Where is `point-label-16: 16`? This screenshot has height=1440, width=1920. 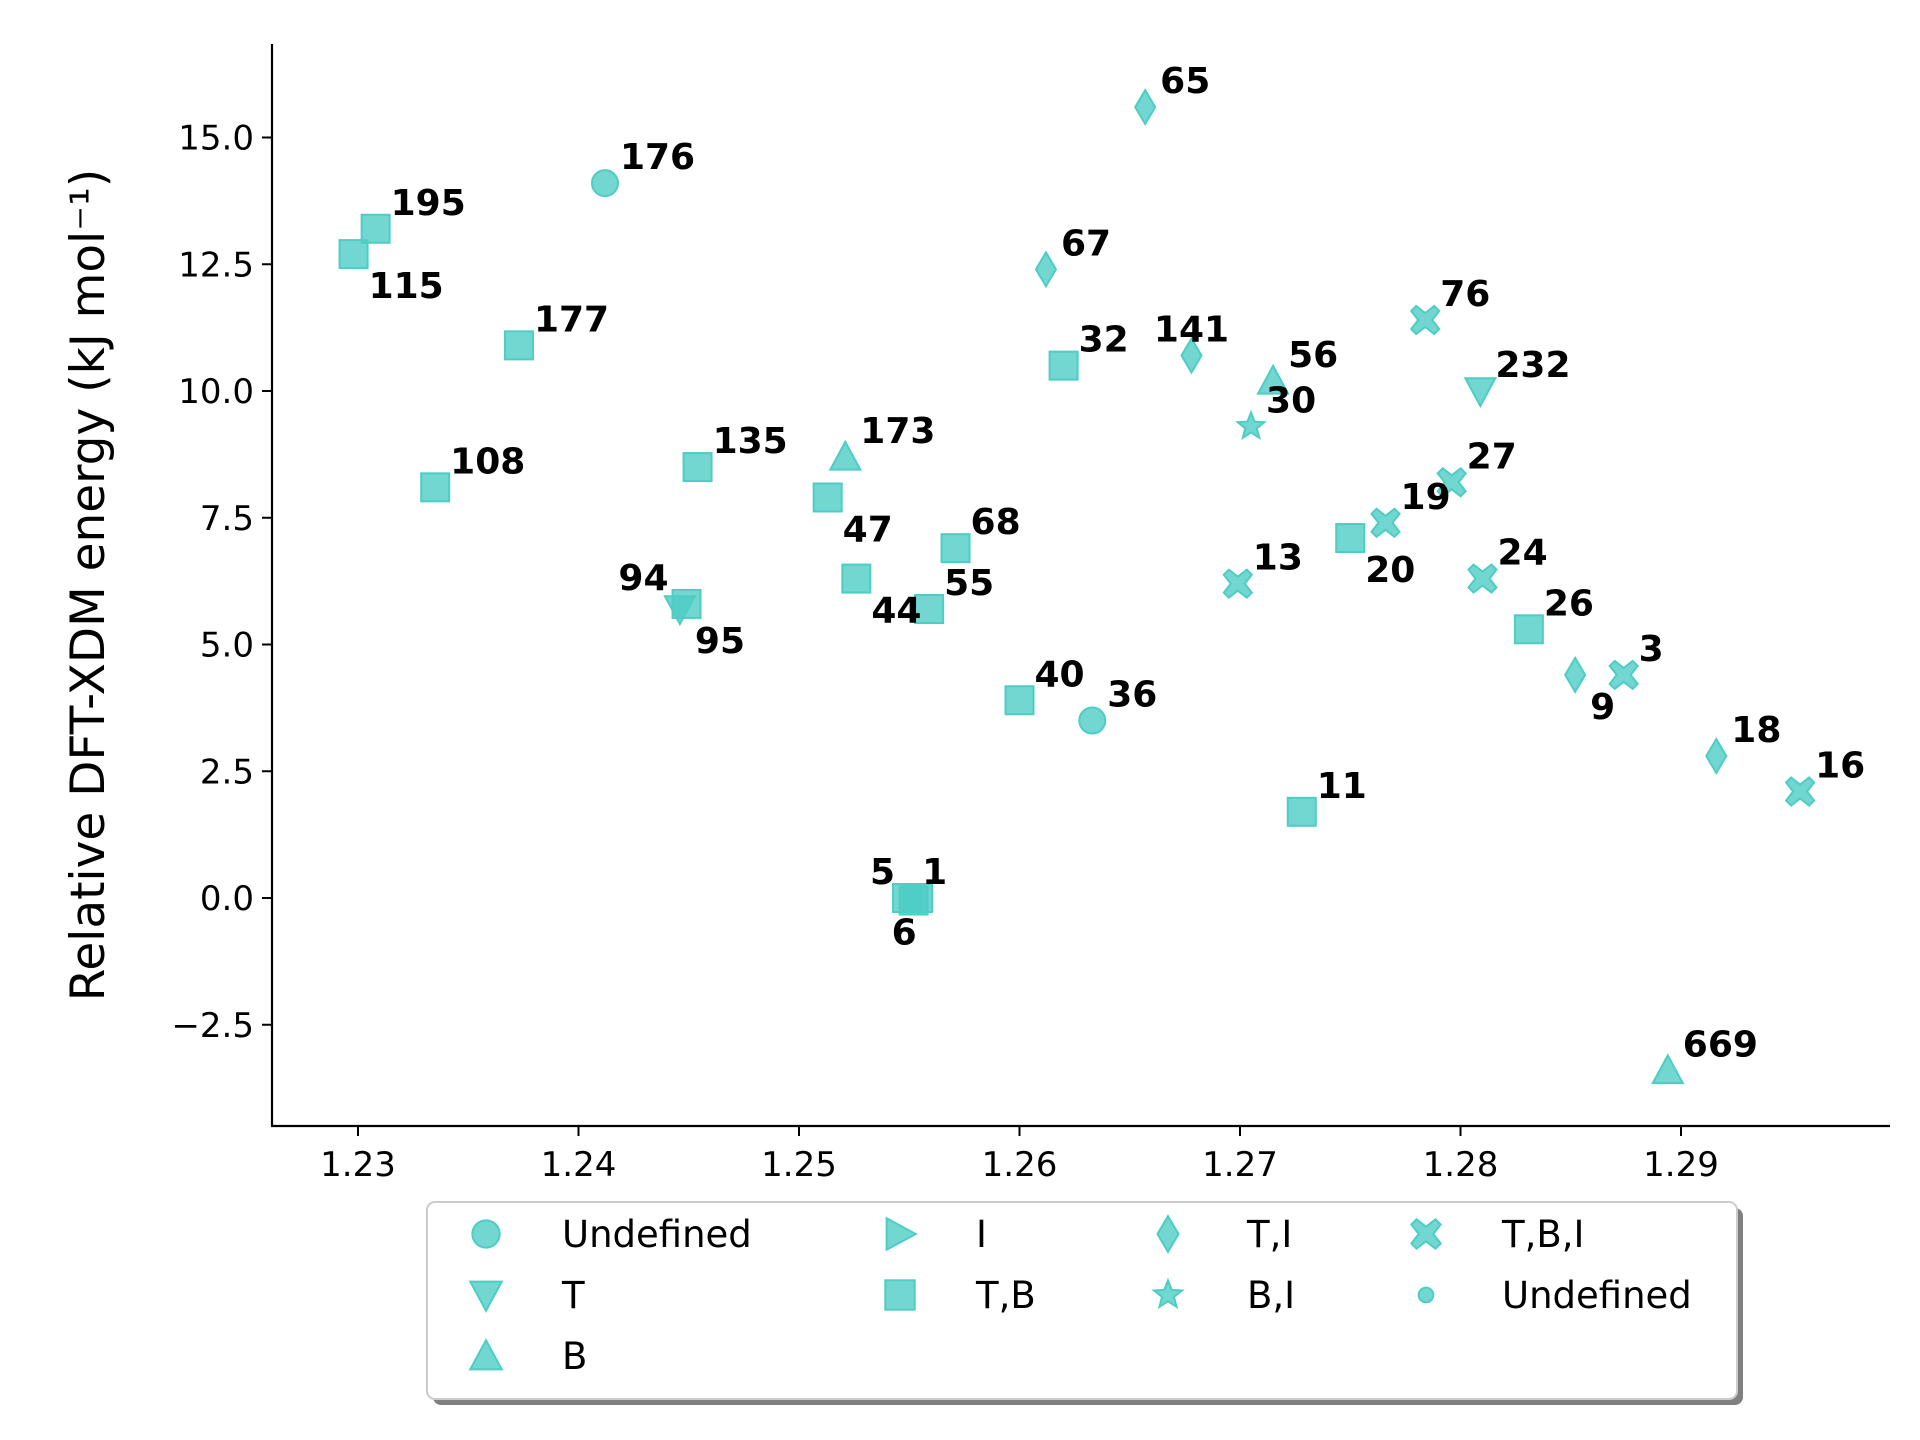 point-label-16: 16 is located at coordinates (1840, 766).